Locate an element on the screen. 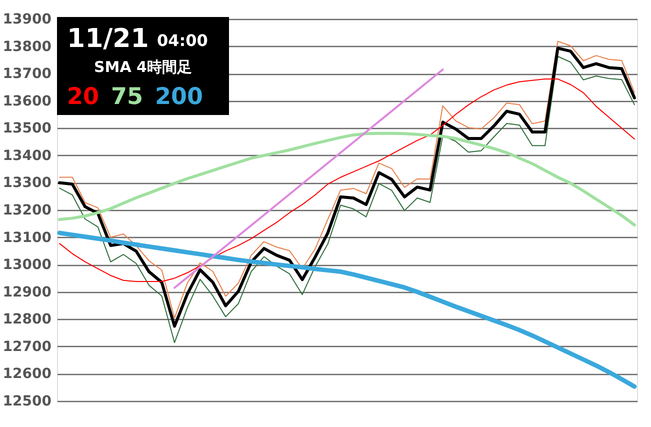  y-tick-label: 12900 is located at coordinates (27, 292).